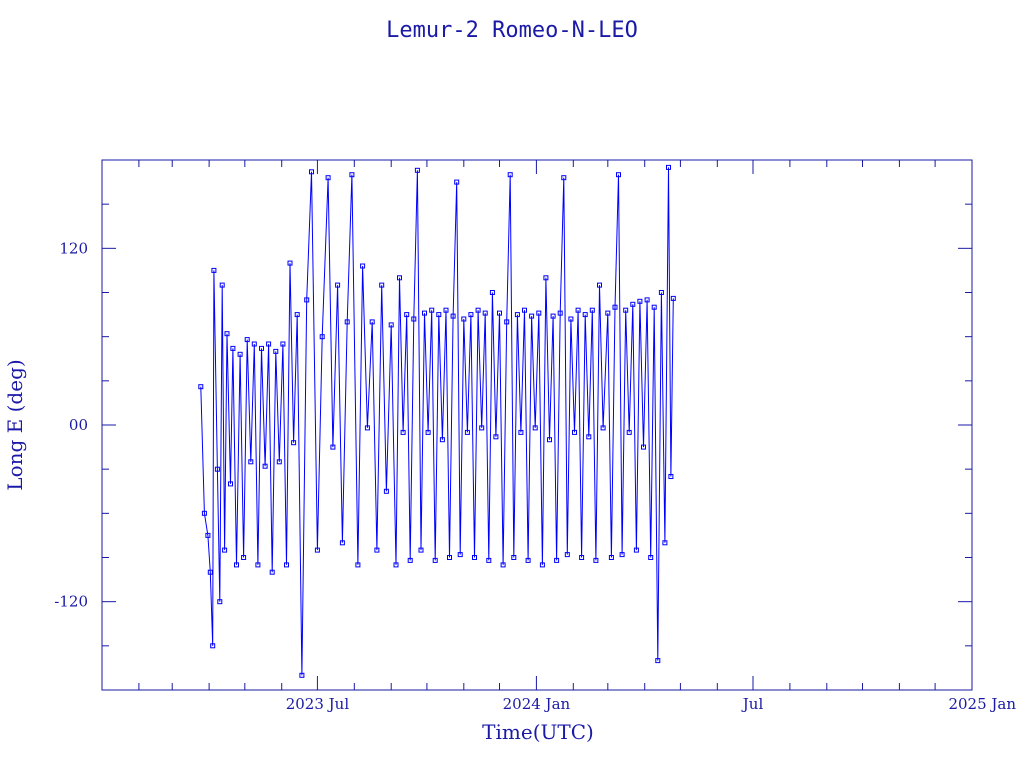  I want to click on y-tick-label: 120, so click(73, 248).